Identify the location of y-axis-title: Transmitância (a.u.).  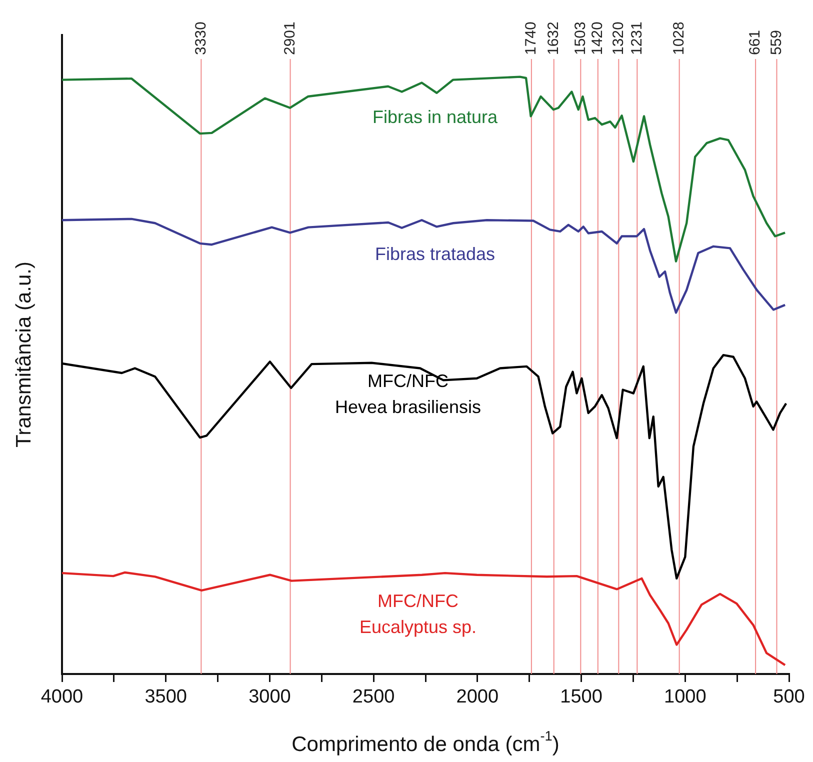
(24, 355).